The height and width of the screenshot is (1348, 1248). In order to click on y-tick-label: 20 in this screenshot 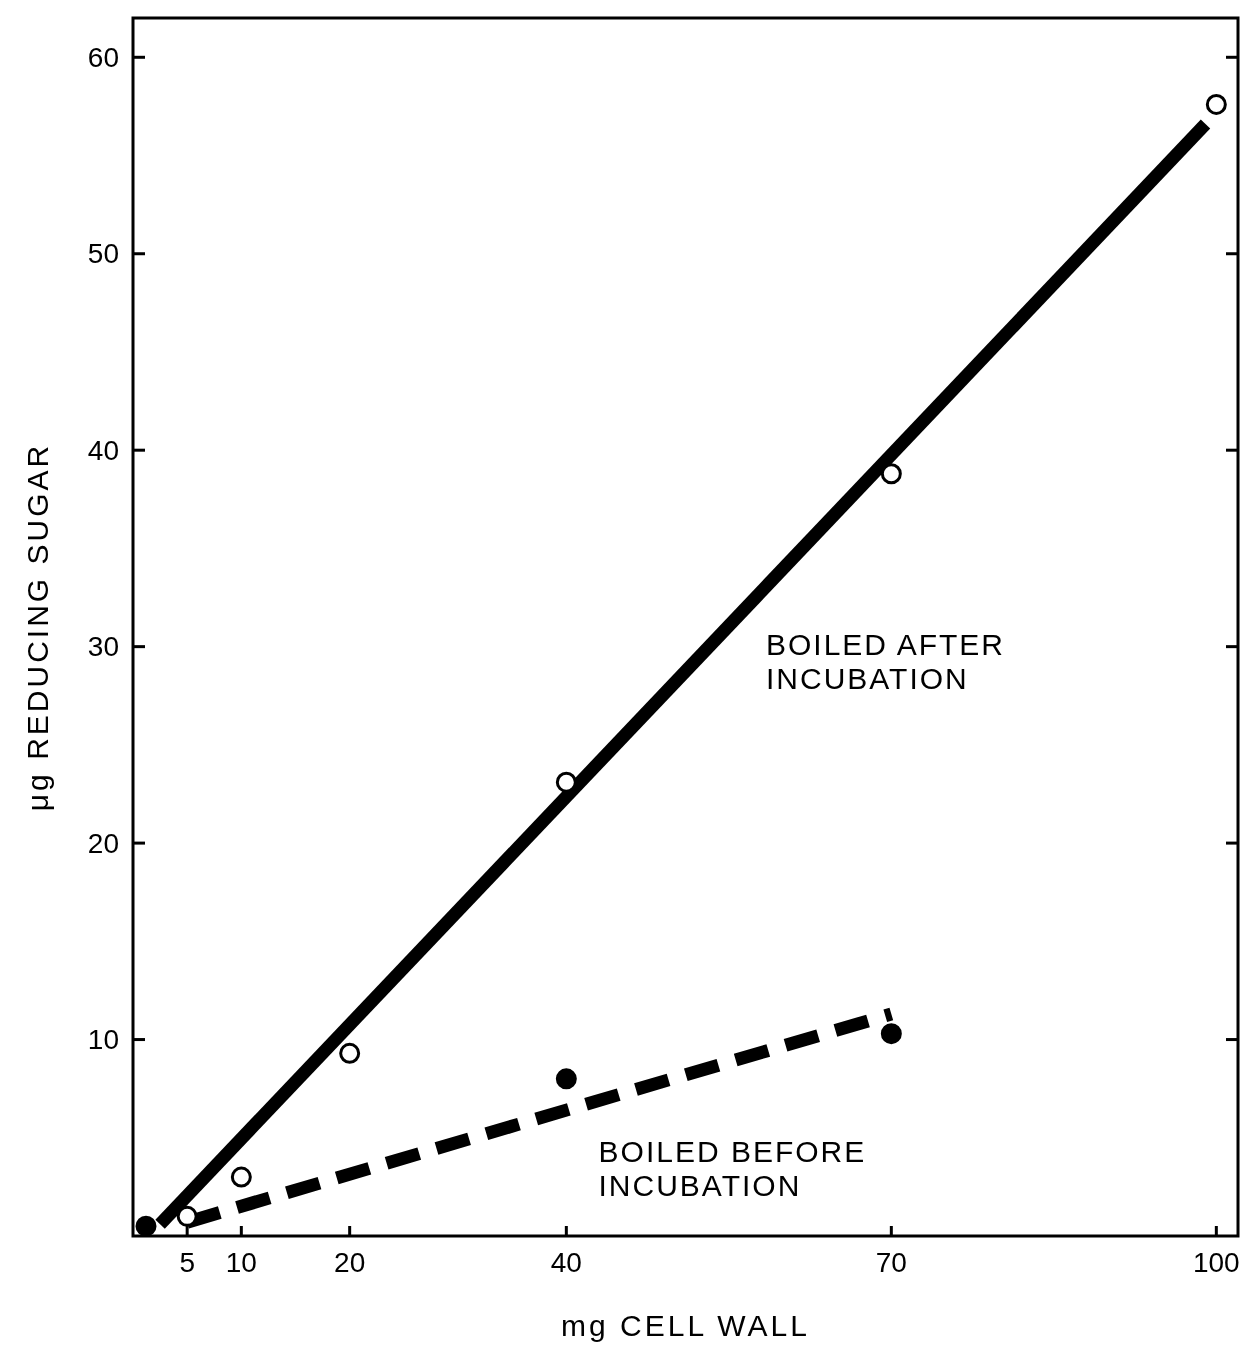, I will do `click(103, 843)`.